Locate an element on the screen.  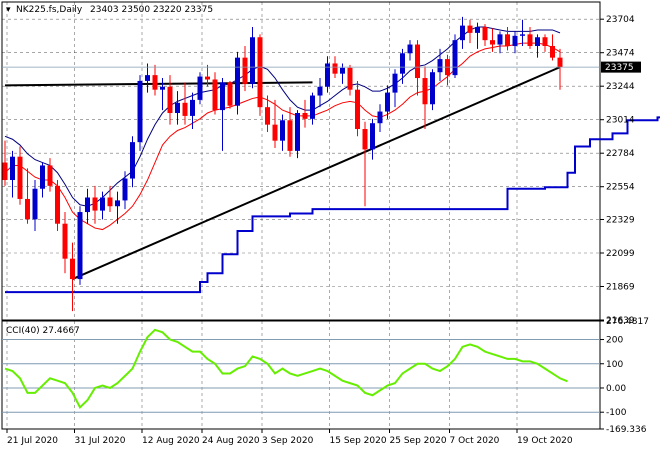
current-price-label: 23375 is located at coordinates (619, 68).